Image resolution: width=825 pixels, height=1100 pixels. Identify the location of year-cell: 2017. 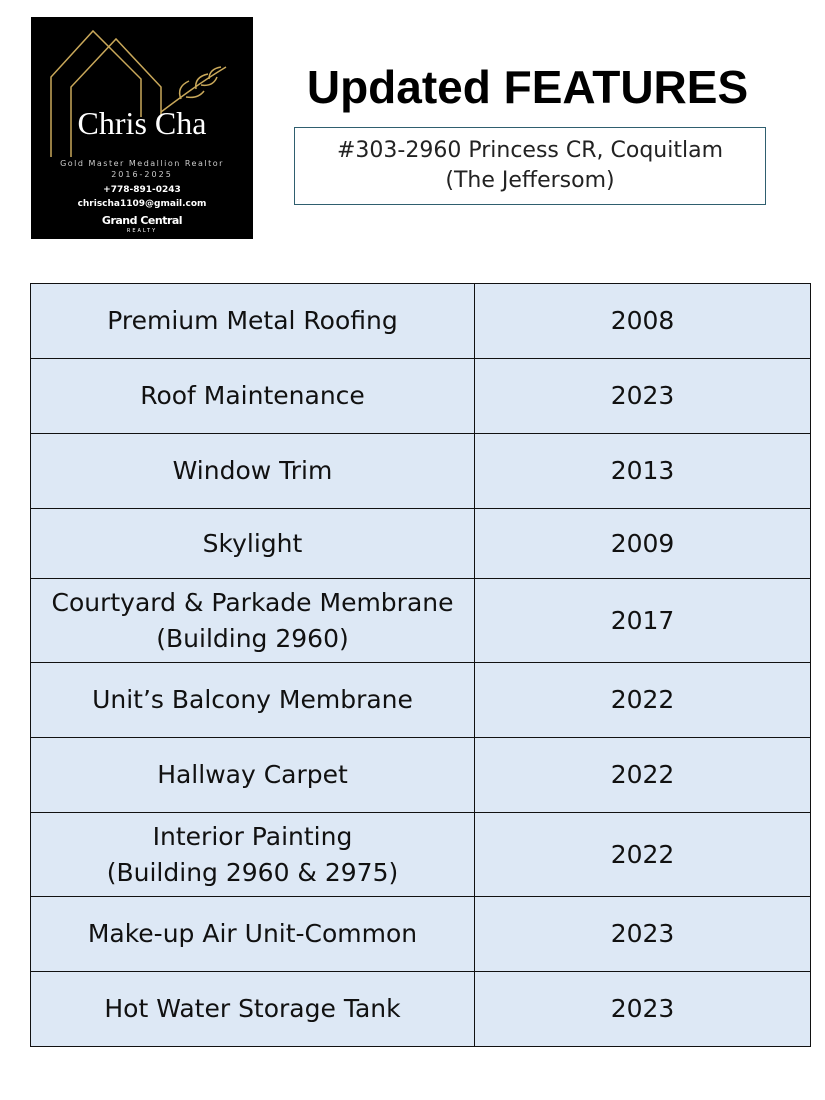
(642, 620).